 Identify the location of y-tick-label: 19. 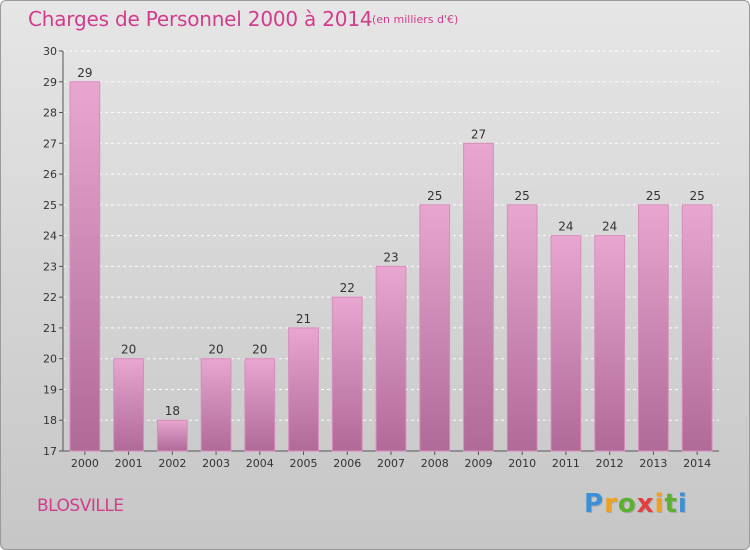
(50, 389).